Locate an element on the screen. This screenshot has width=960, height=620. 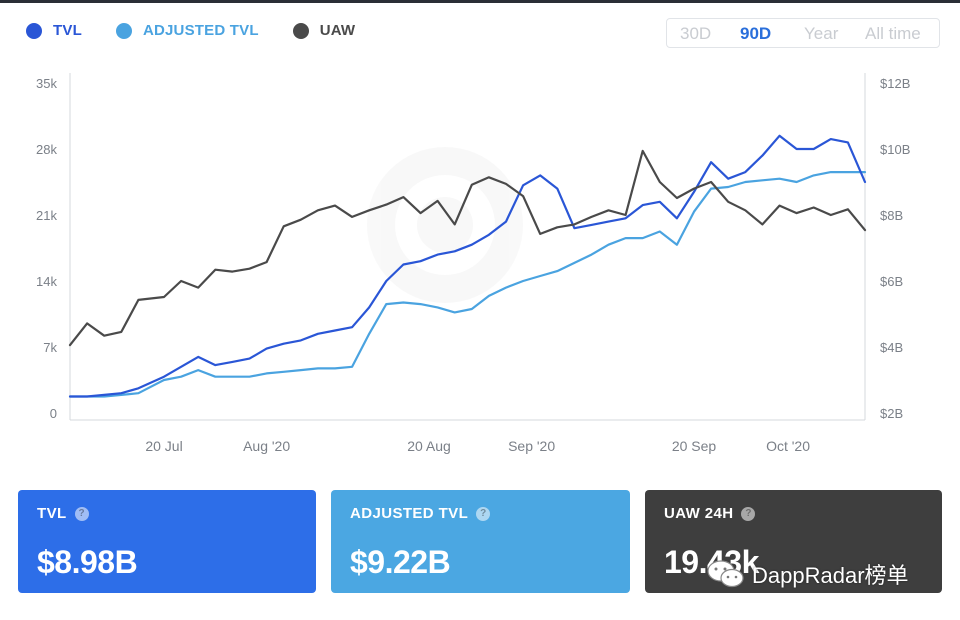
adjusted-tvl-card-value: $9.22B is located at coordinates (400, 562).